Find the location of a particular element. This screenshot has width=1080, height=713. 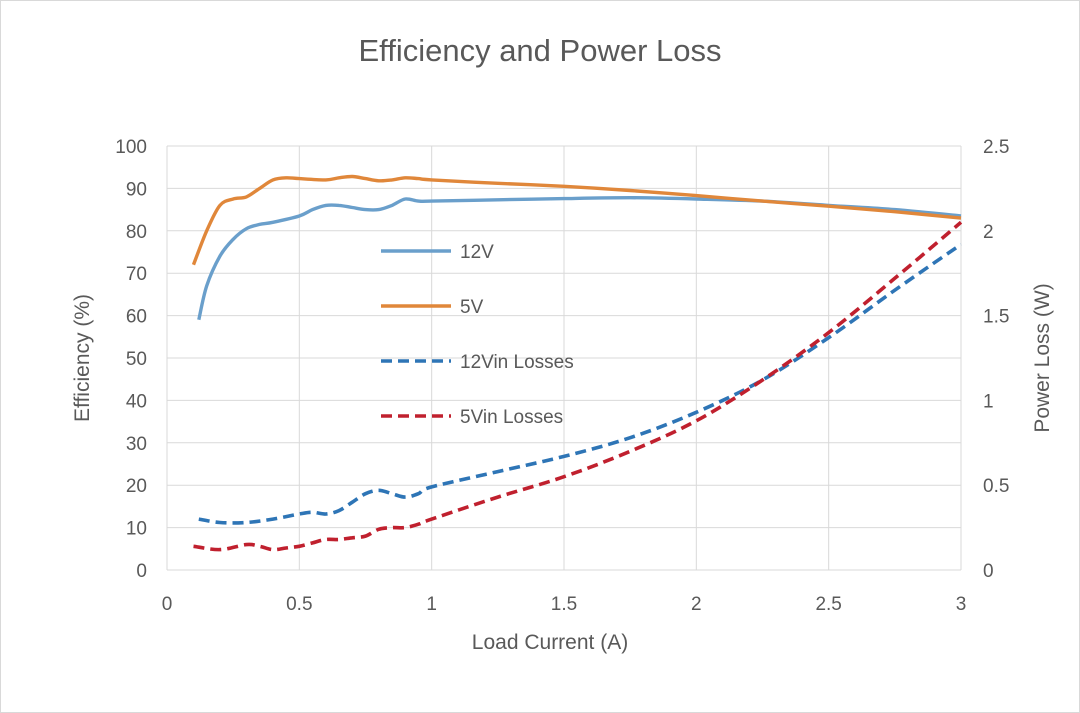

y2-axis-ticks: 0 0.5 1 1.5 2 2.5 is located at coordinates (996, 359).